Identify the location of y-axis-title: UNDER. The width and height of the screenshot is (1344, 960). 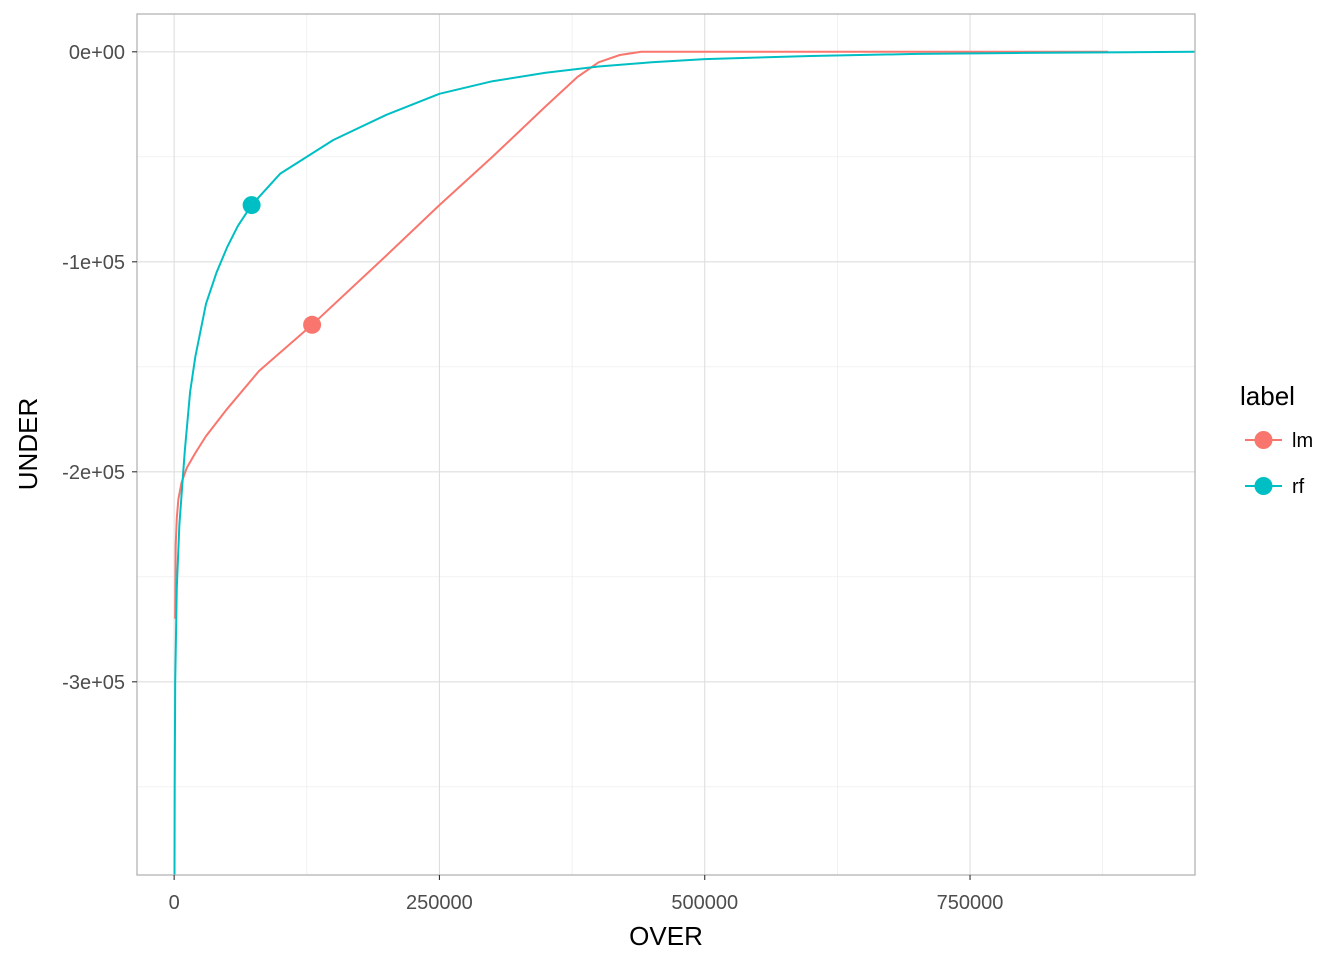
(28, 444).